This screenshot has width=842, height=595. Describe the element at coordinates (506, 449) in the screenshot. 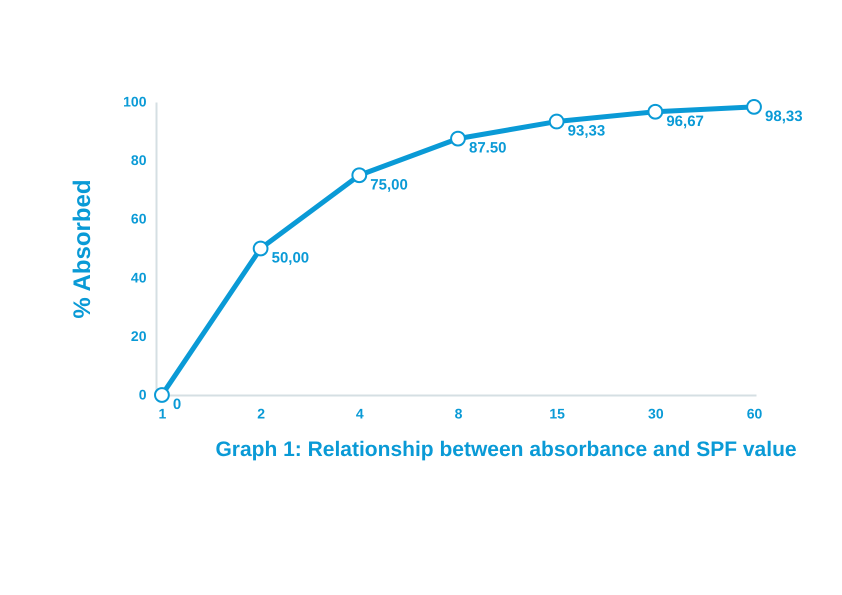

I see `text: Graph 1: Relationship between absorbance and SPF value` at that location.